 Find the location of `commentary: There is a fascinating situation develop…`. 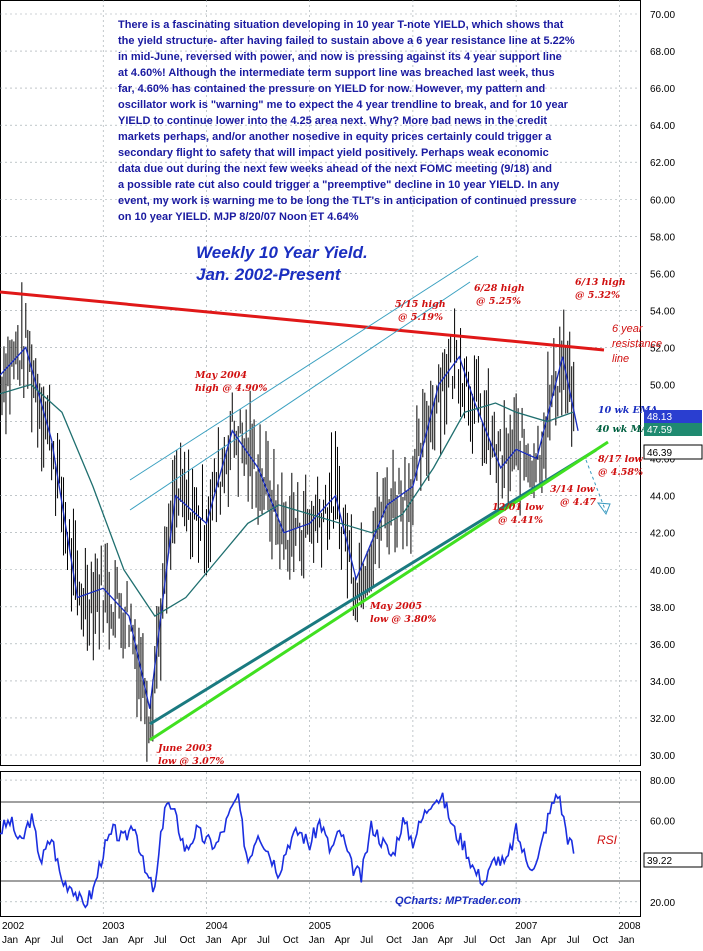

commentary: There is a fascinating situation develop… is located at coordinates (348, 121).